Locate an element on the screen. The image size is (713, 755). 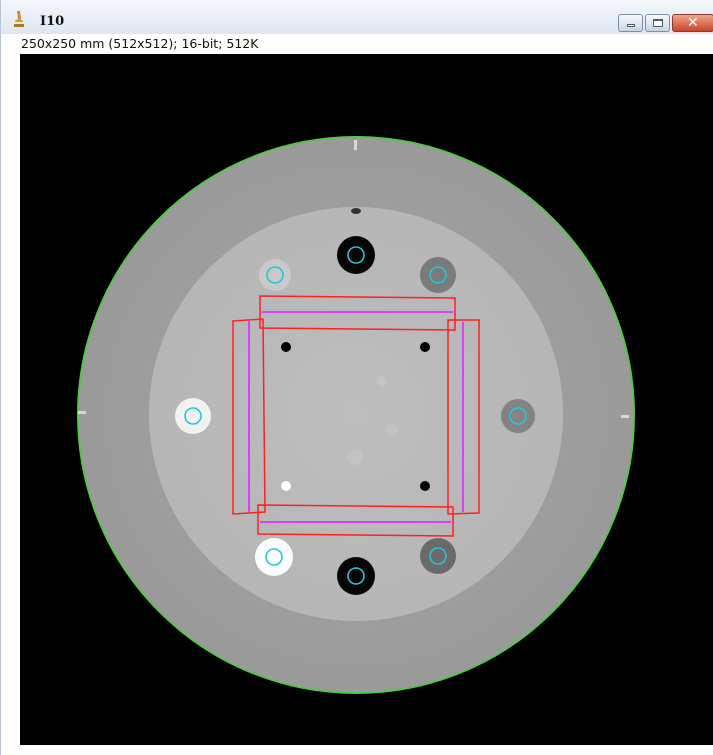
insert-ldpe-left is located at coordinates (275, 275).